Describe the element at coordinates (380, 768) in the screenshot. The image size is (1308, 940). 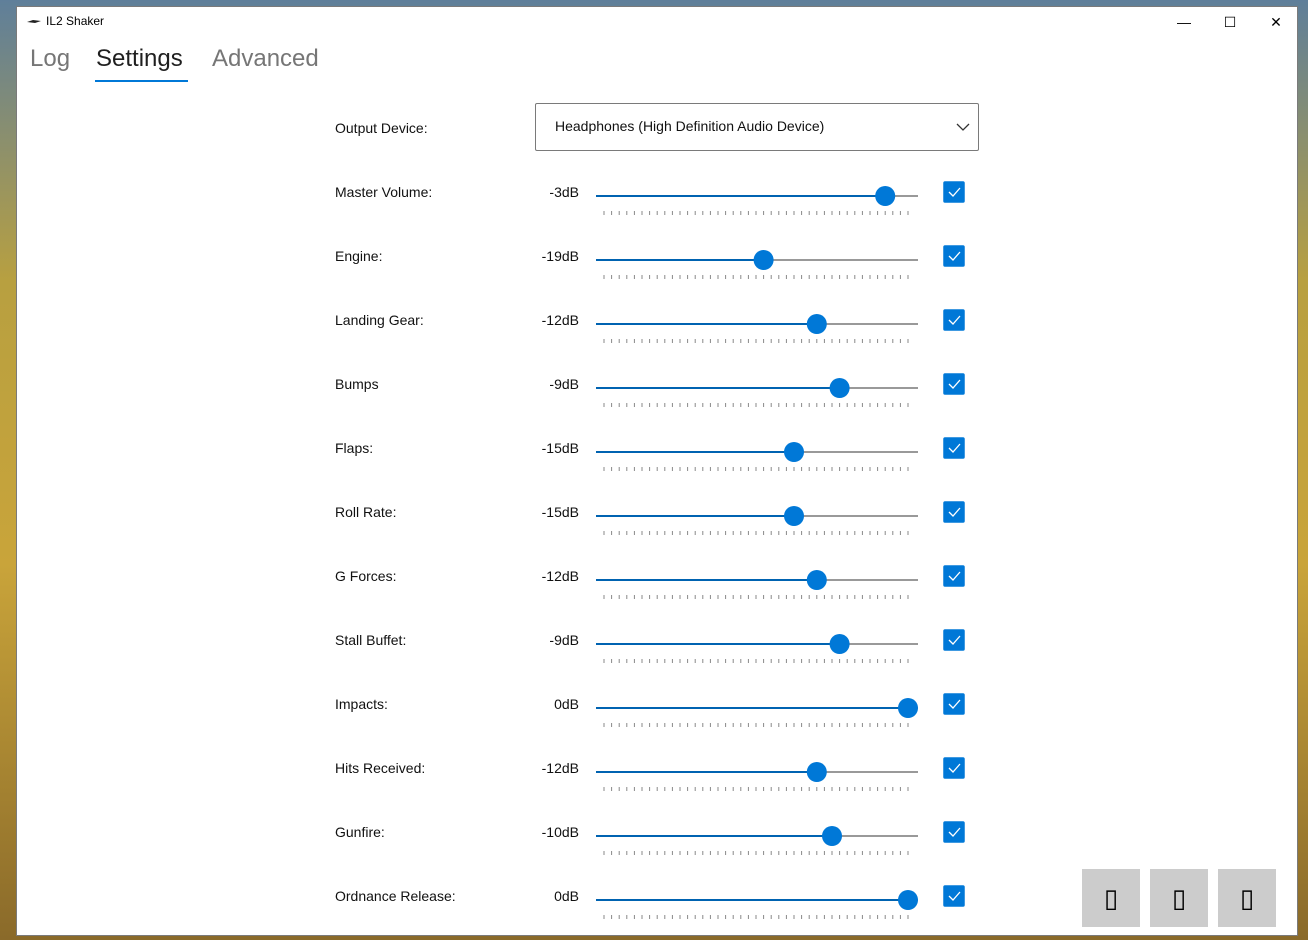
I see `row-label: Hits Received:` at that location.